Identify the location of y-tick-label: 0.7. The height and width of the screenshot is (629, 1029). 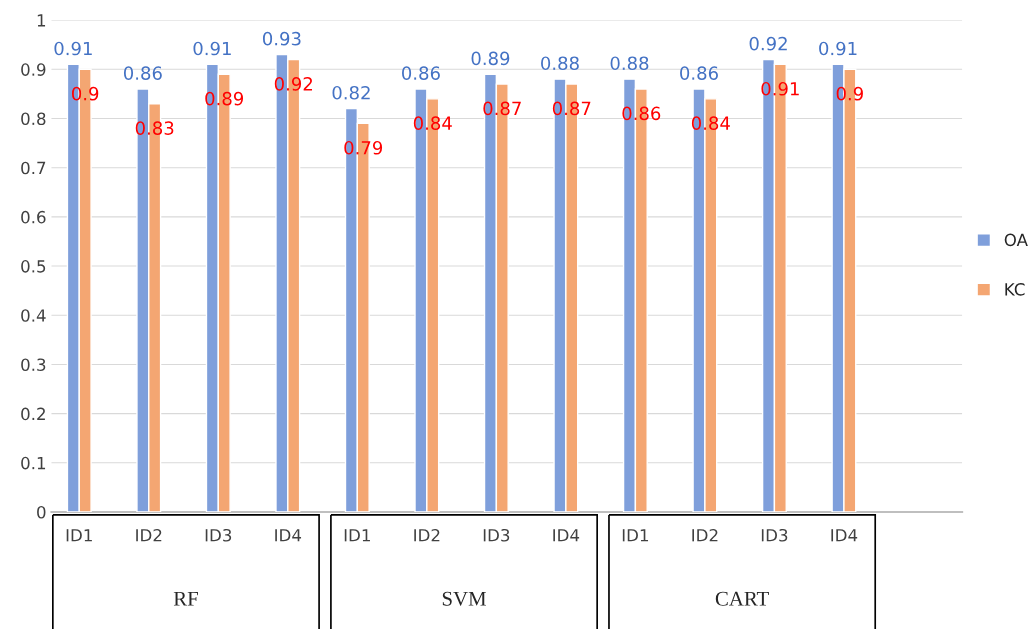
(33, 168).